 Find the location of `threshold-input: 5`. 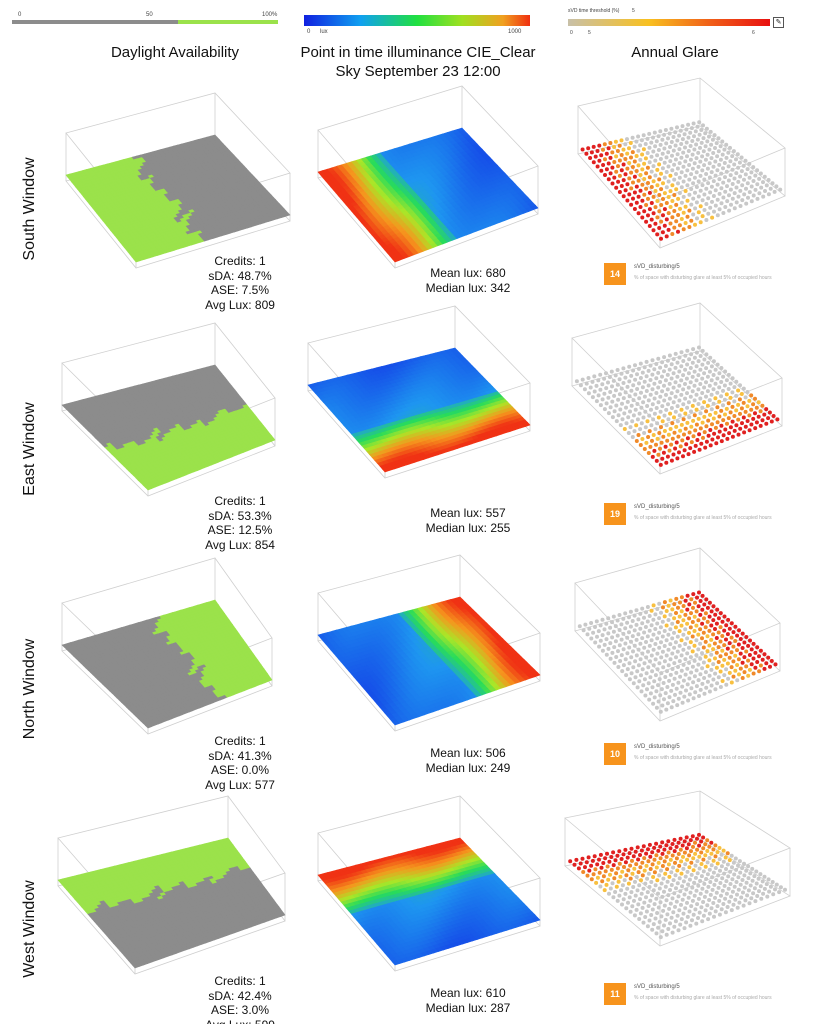

threshold-input: 5 is located at coordinates (633, 11).